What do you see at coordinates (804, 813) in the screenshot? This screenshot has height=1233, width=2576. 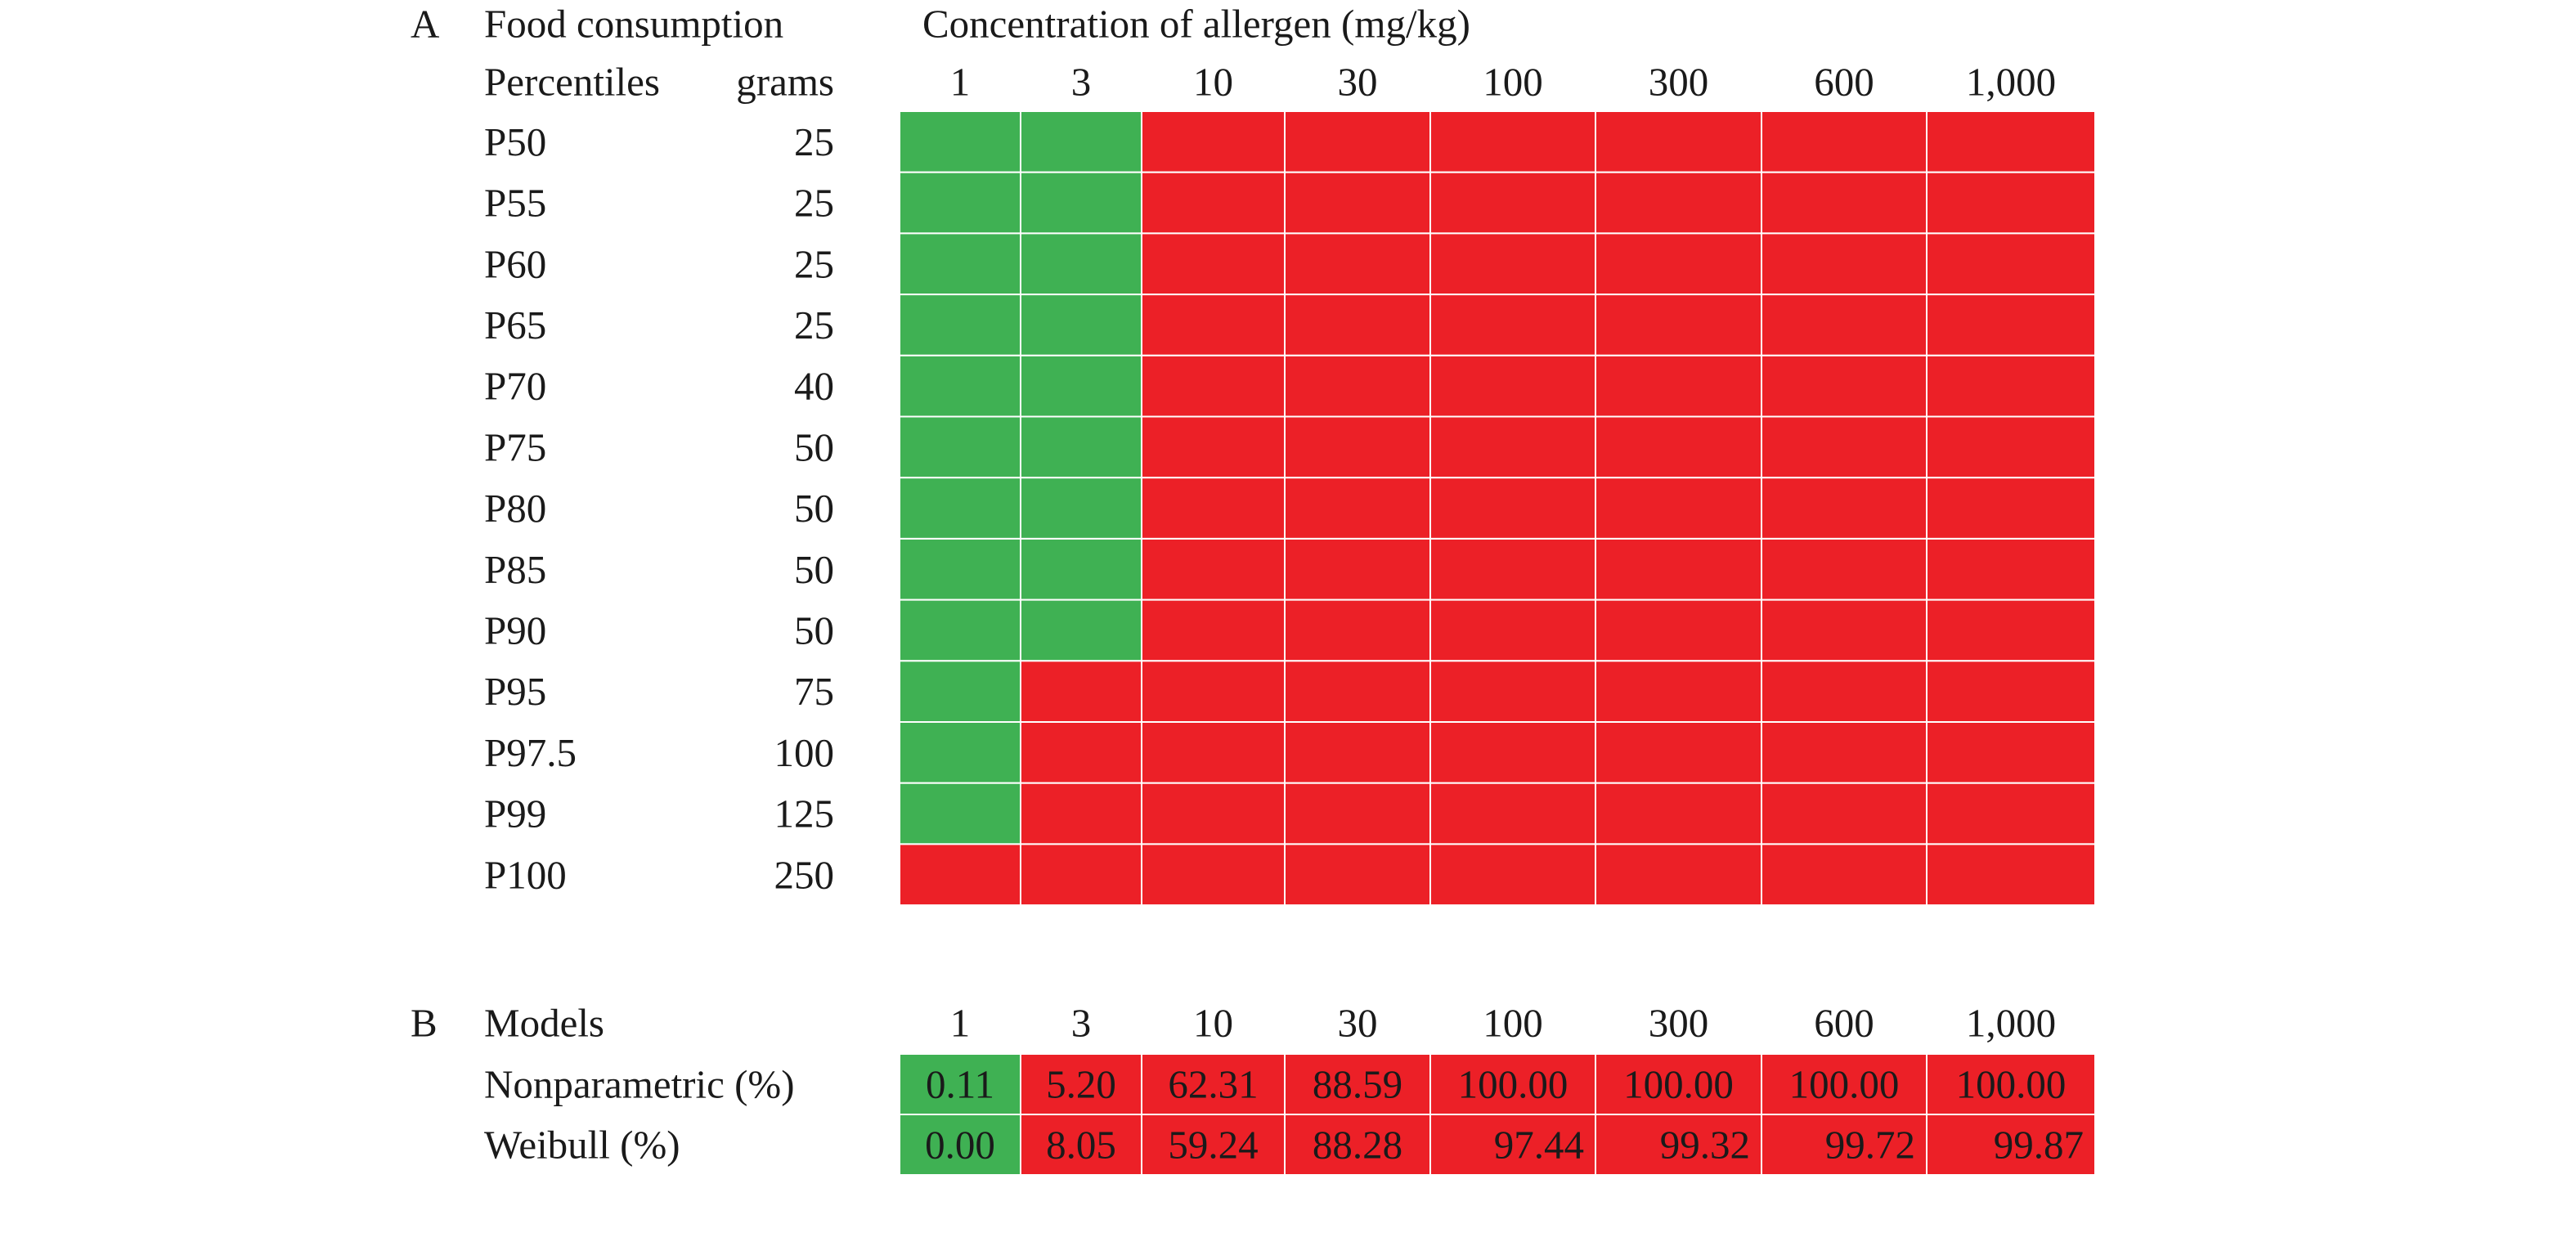 I see `grams-value: 125` at bounding box center [804, 813].